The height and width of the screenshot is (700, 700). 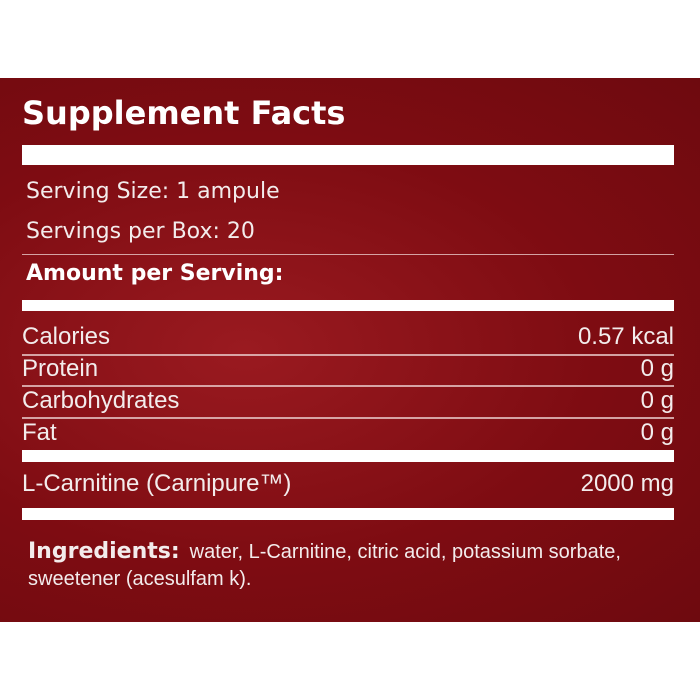 I want to click on panel-title: Supplement Facts, so click(x=184, y=113).